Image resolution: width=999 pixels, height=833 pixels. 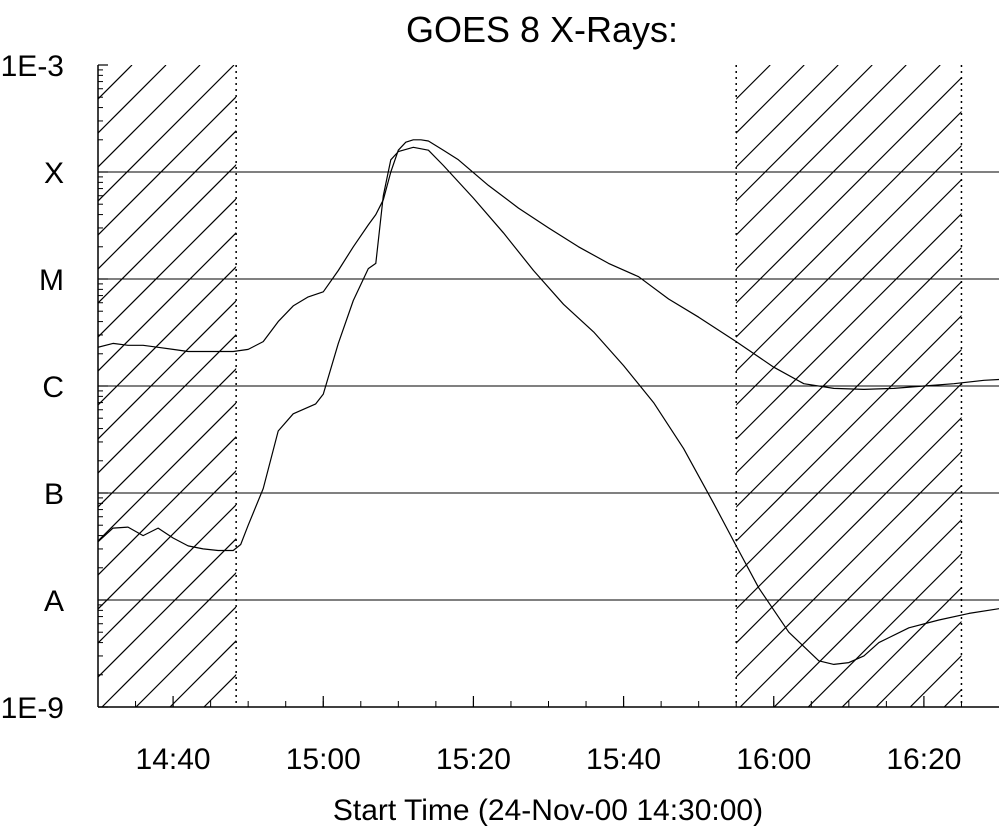 I want to click on chart-title: GOES 8 X-Rays:, so click(x=542, y=29).